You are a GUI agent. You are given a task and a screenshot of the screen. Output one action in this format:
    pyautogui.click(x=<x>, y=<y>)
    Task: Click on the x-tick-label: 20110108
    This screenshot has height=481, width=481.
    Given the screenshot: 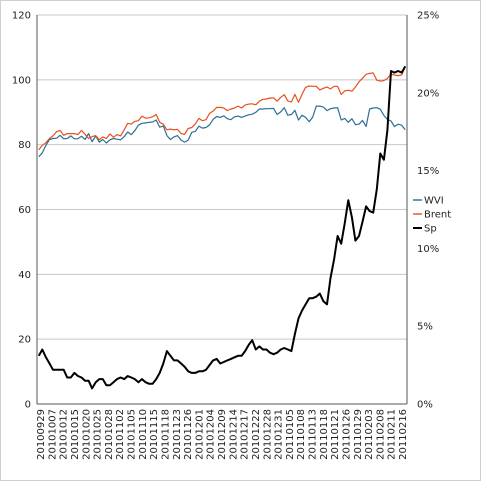 What is the action you would take?
    pyautogui.click(x=301, y=434)
    